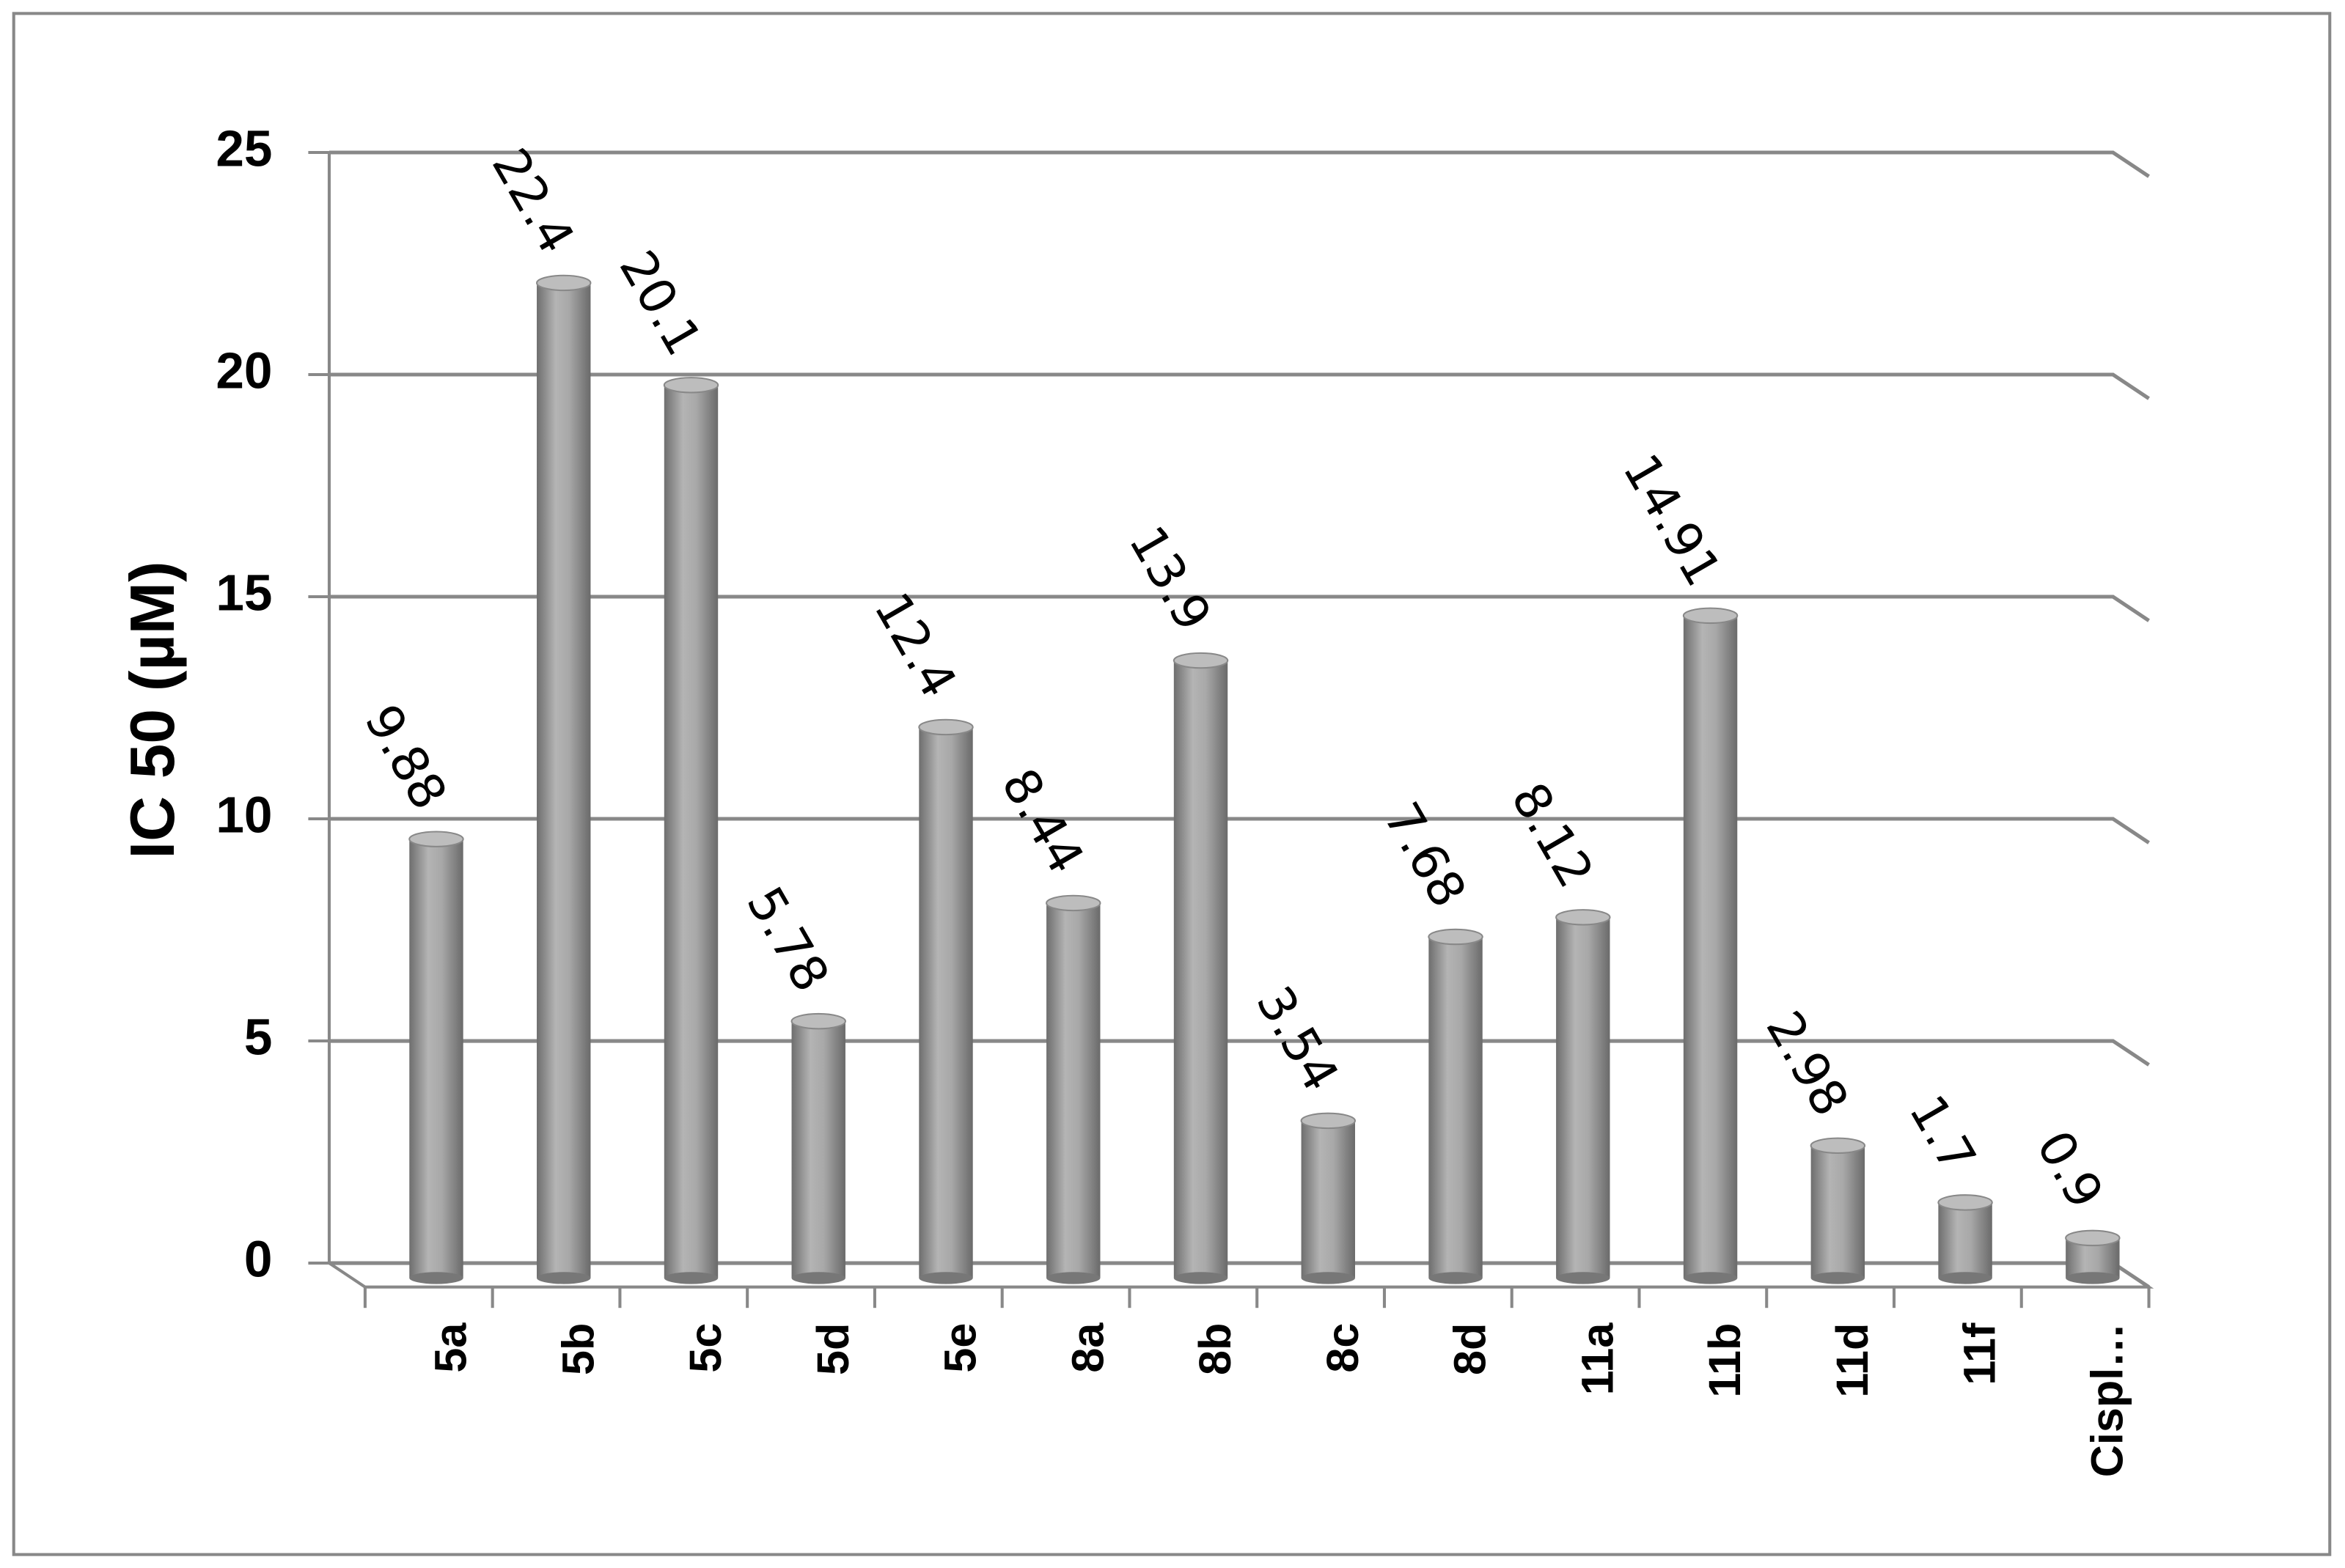  What do you see at coordinates (1980, 1353) in the screenshot?
I see `x-tick-label: 11f` at bounding box center [1980, 1353].